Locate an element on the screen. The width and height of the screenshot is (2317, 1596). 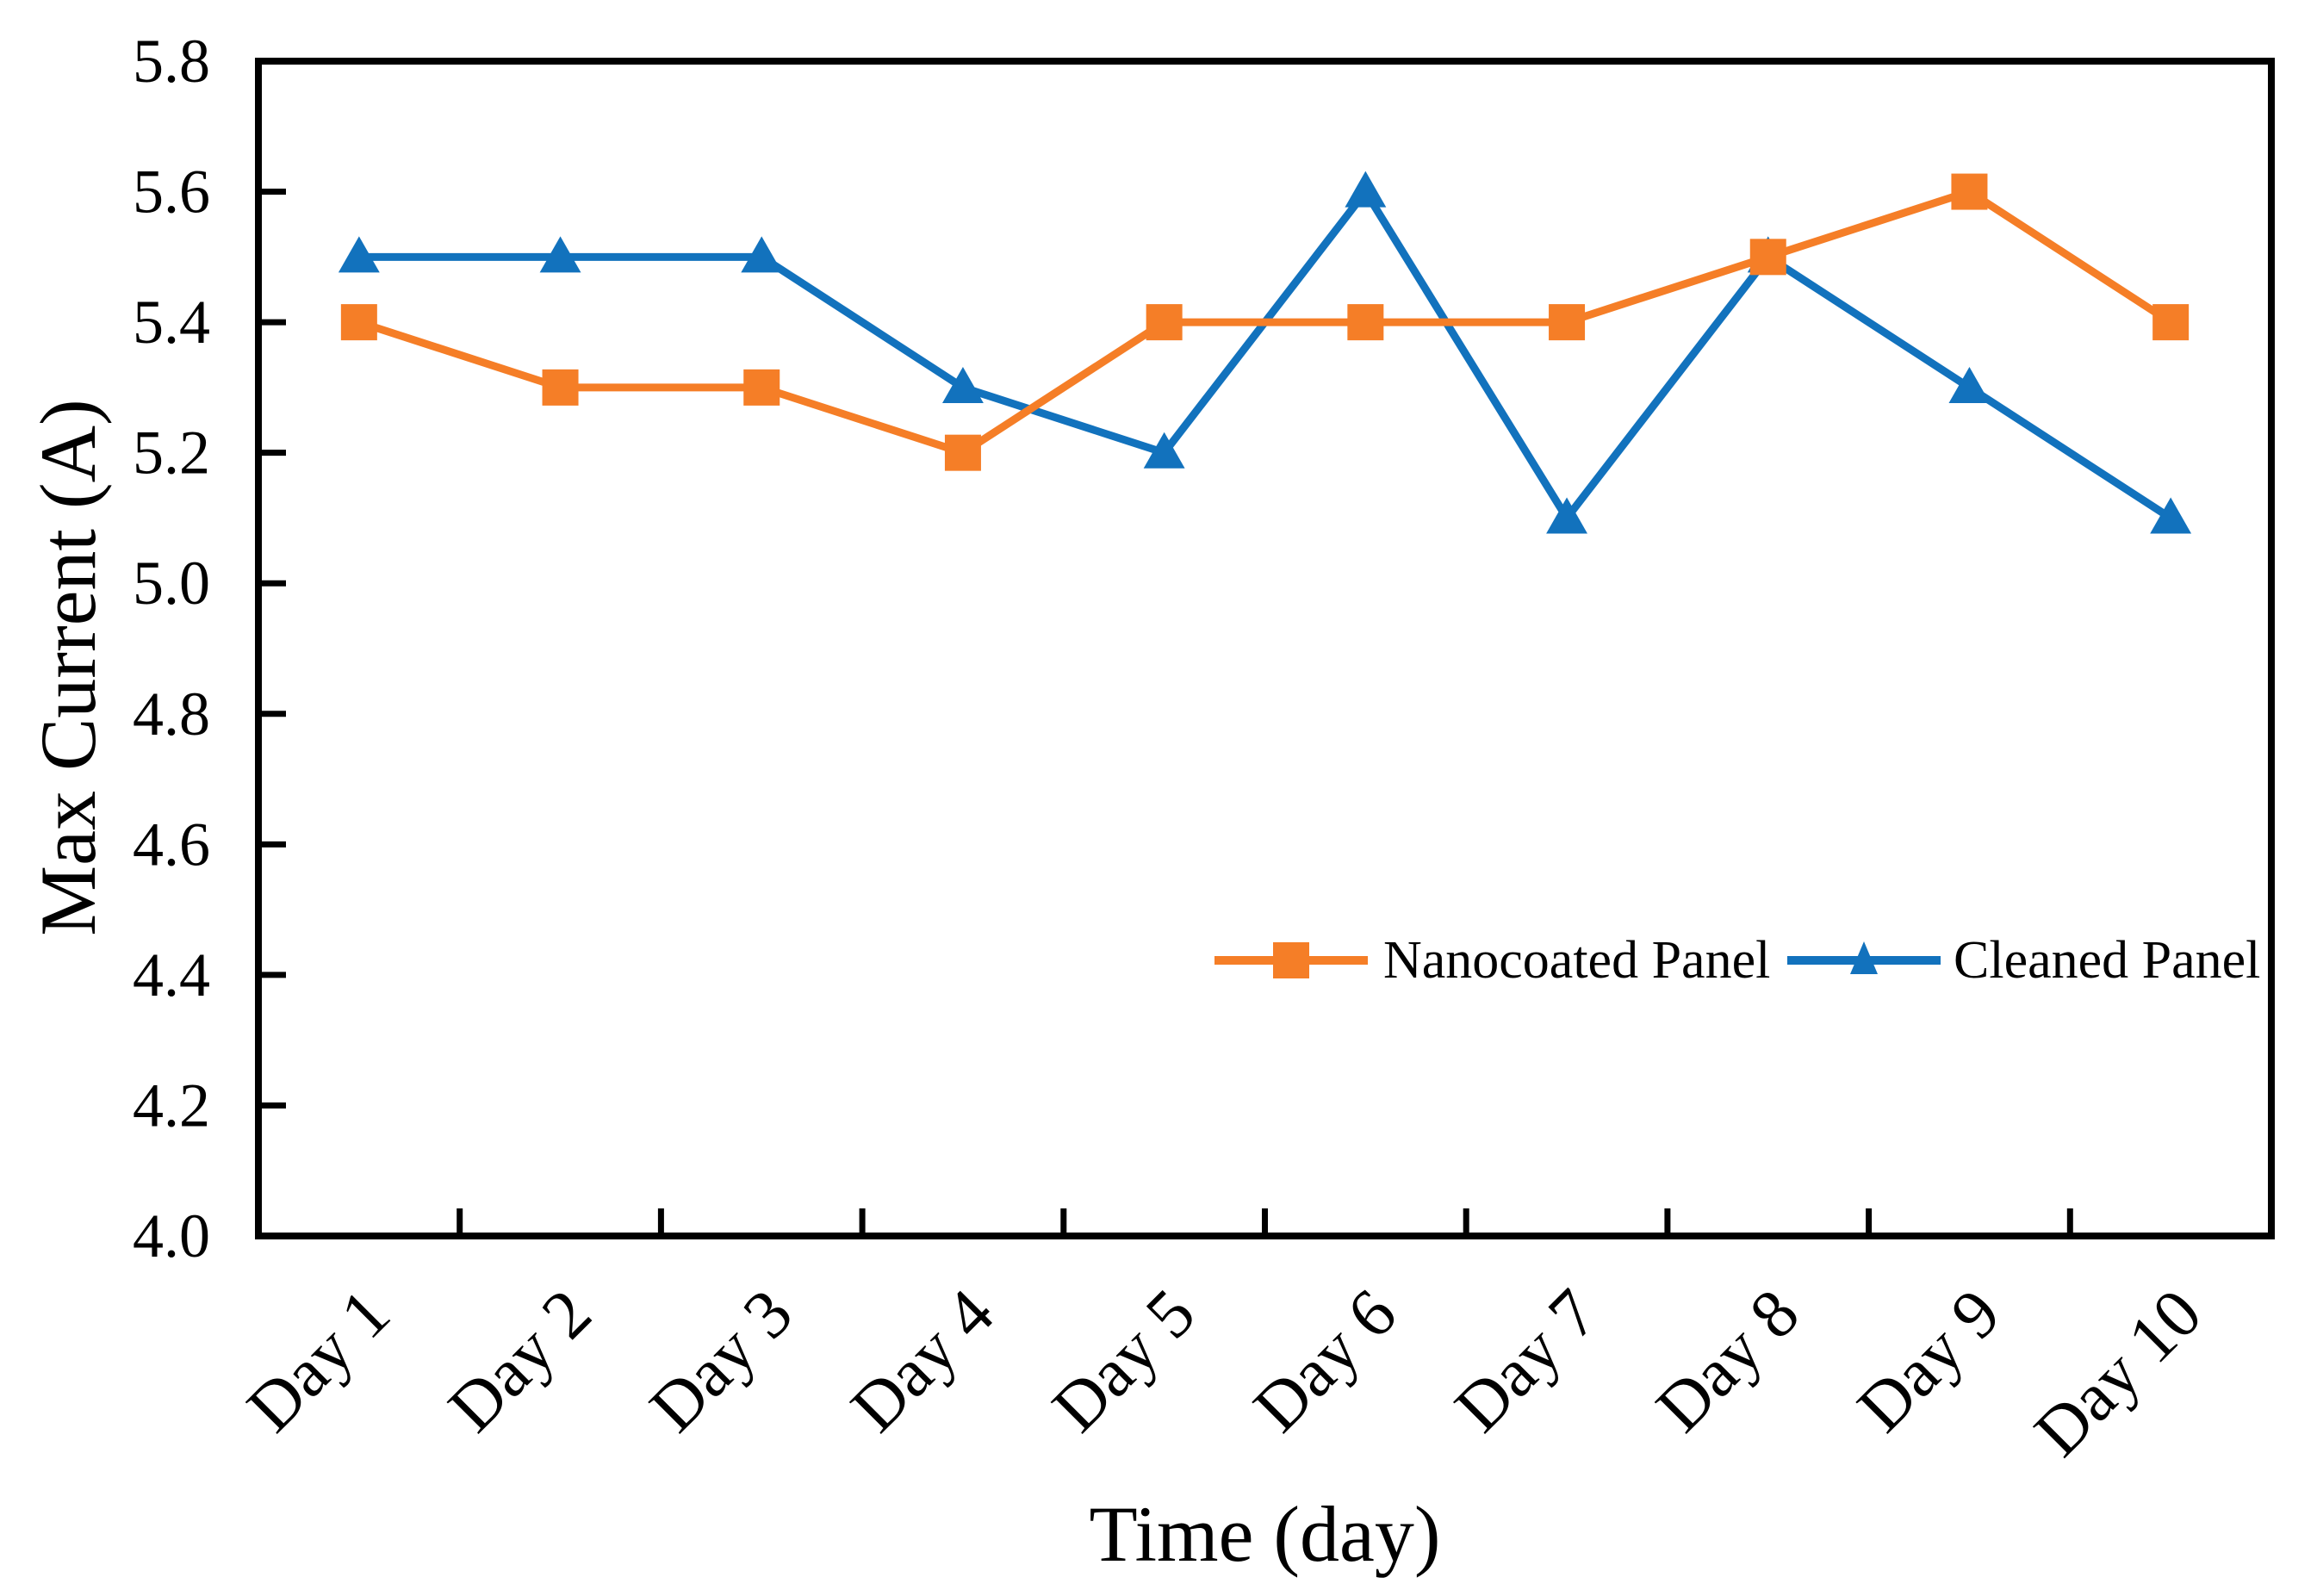
x-axis-category-label: Day 6 is located at coordinates (1325, 1361).